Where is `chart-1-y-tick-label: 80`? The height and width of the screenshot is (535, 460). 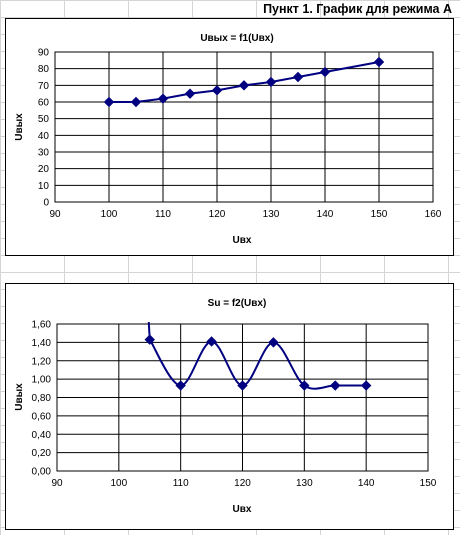 chart-1-y-tick-label: 80 is located at coordinates (44, 69).